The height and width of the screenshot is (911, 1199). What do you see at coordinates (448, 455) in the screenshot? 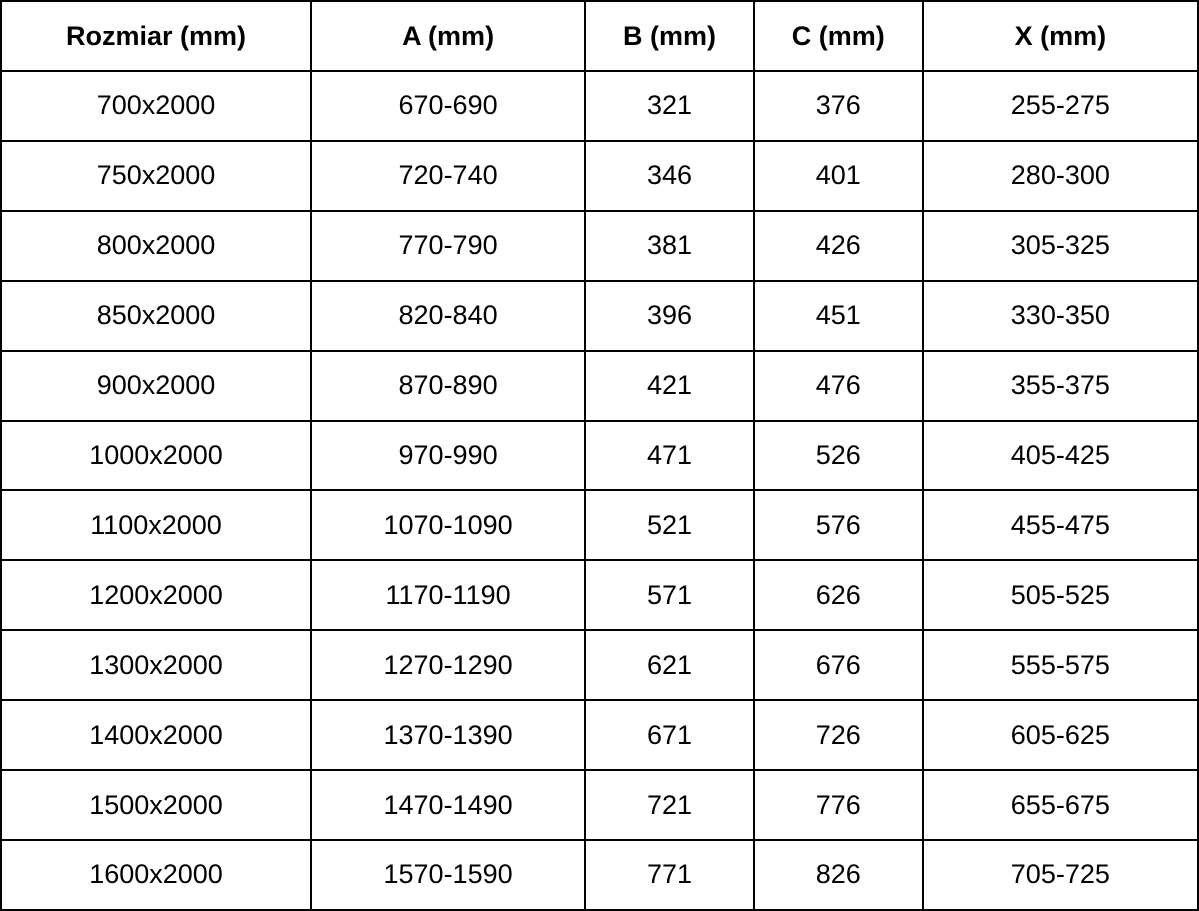
I see `cell-a: 970-990` at bounding box center [448, 455].